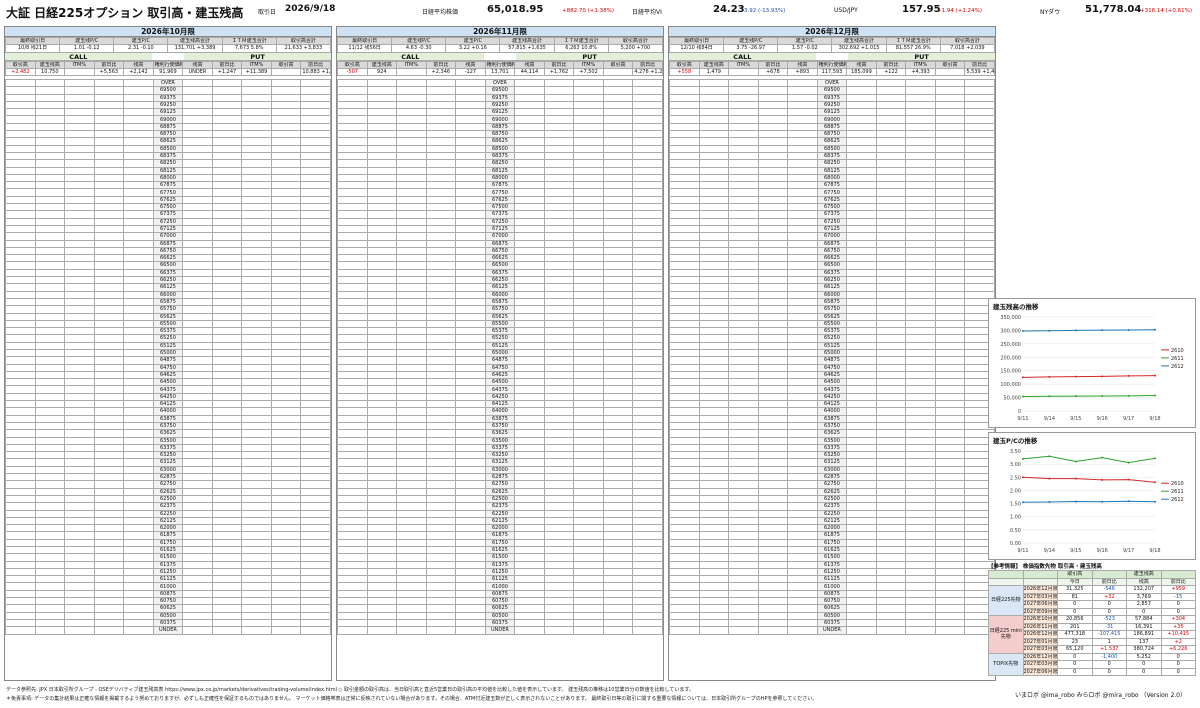 The image size is (1200, 708). Describe the element at coordinates (500, 418) in the screenshot. I see `strike-price: 63875` at that location.